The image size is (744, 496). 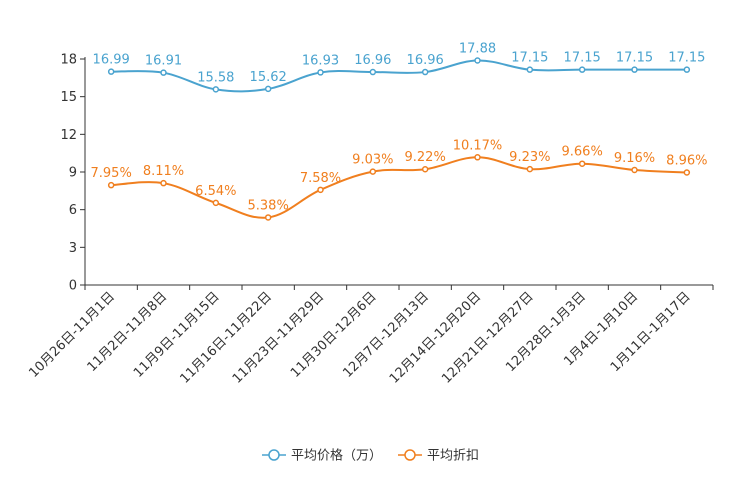 I want to click on data-label: 17.88, so click(x=477, y=49).